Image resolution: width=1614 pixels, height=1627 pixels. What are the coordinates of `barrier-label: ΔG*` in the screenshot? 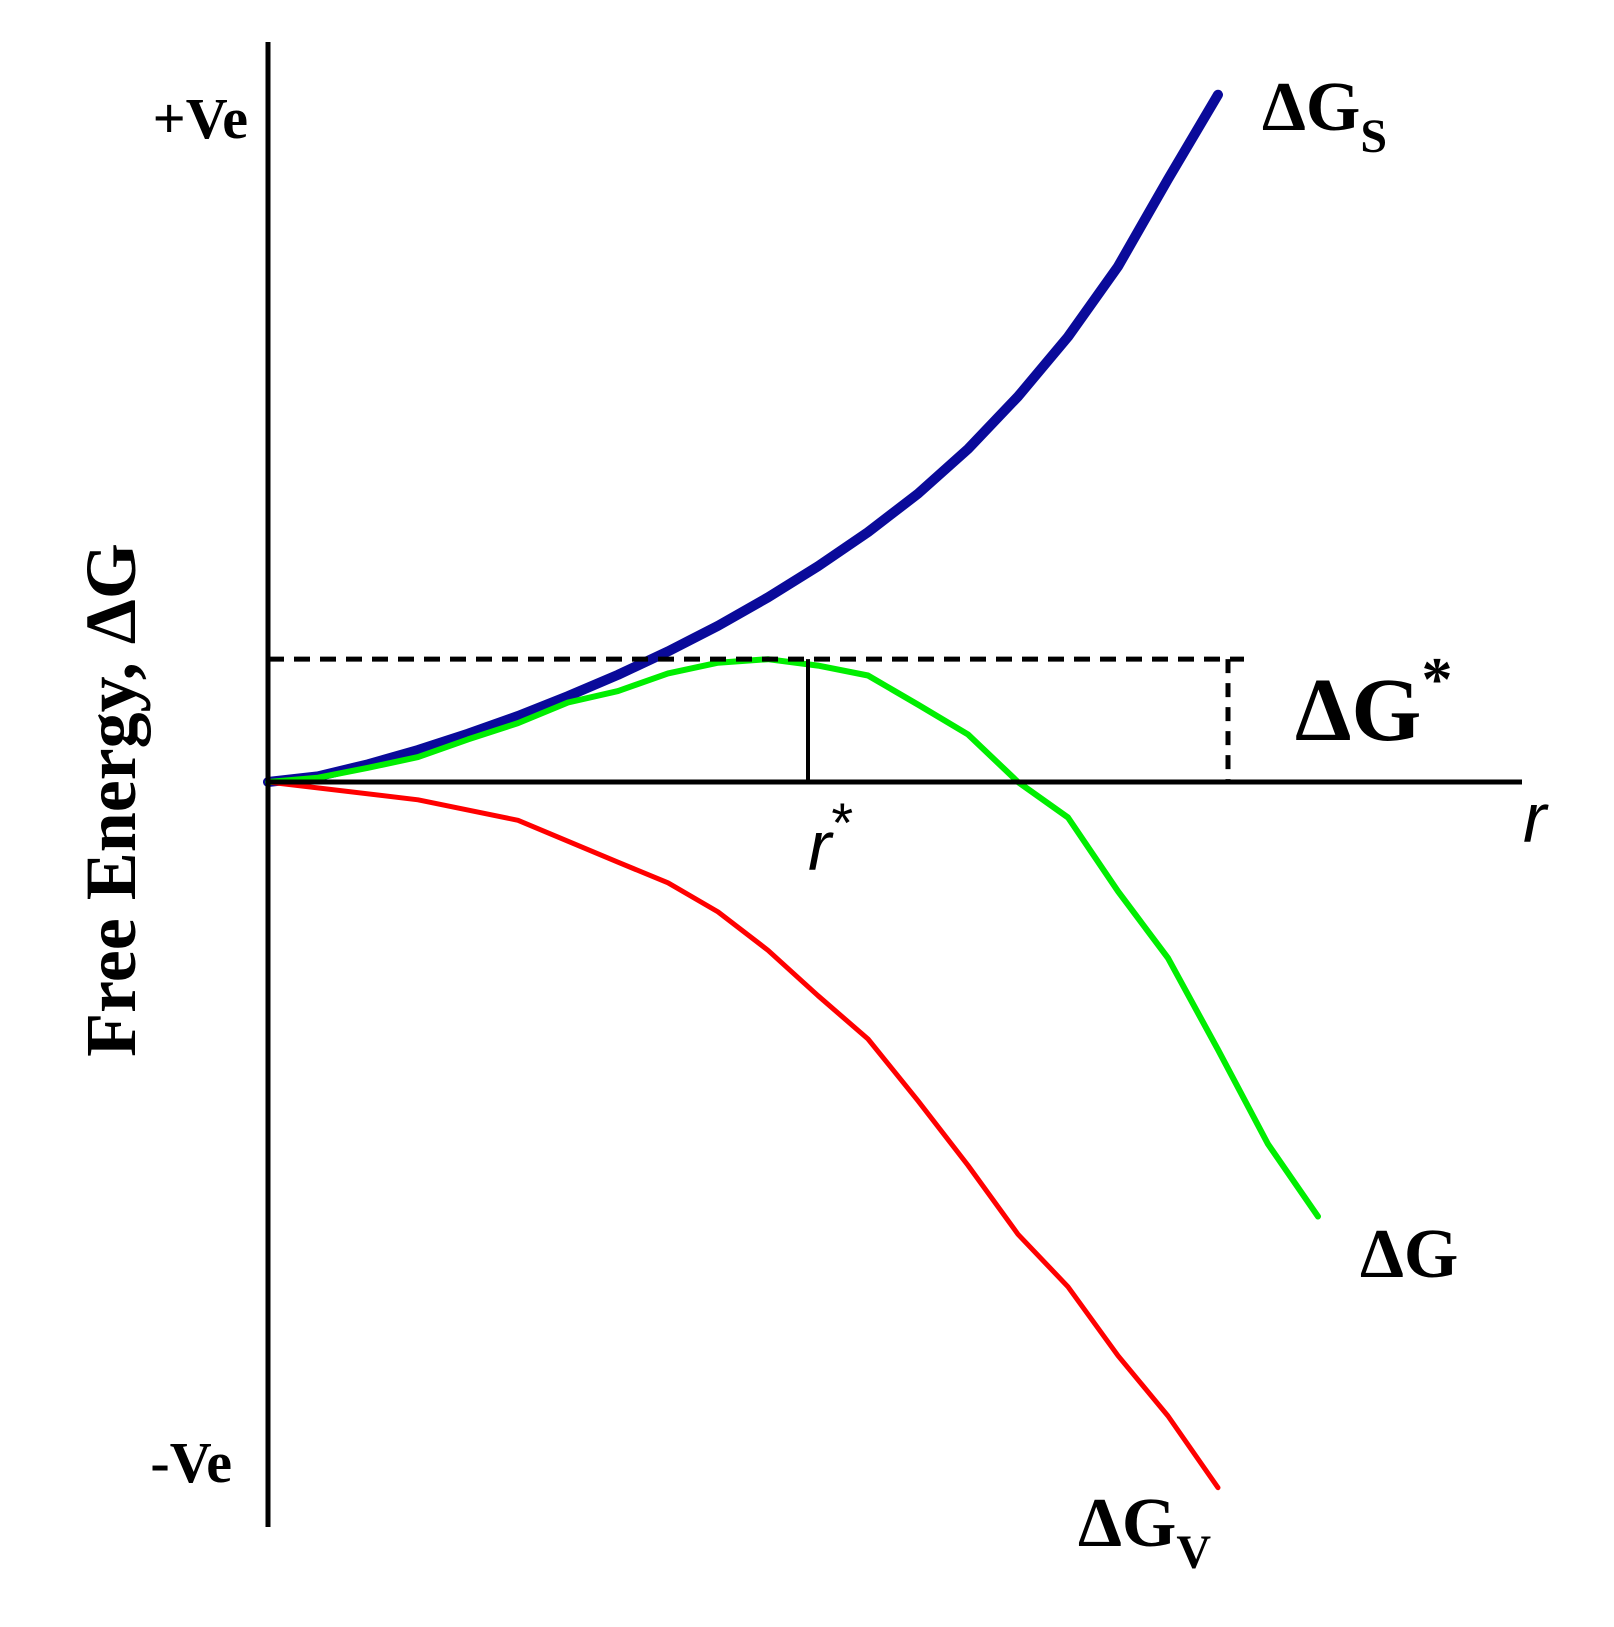 It's located at (1373, 703).